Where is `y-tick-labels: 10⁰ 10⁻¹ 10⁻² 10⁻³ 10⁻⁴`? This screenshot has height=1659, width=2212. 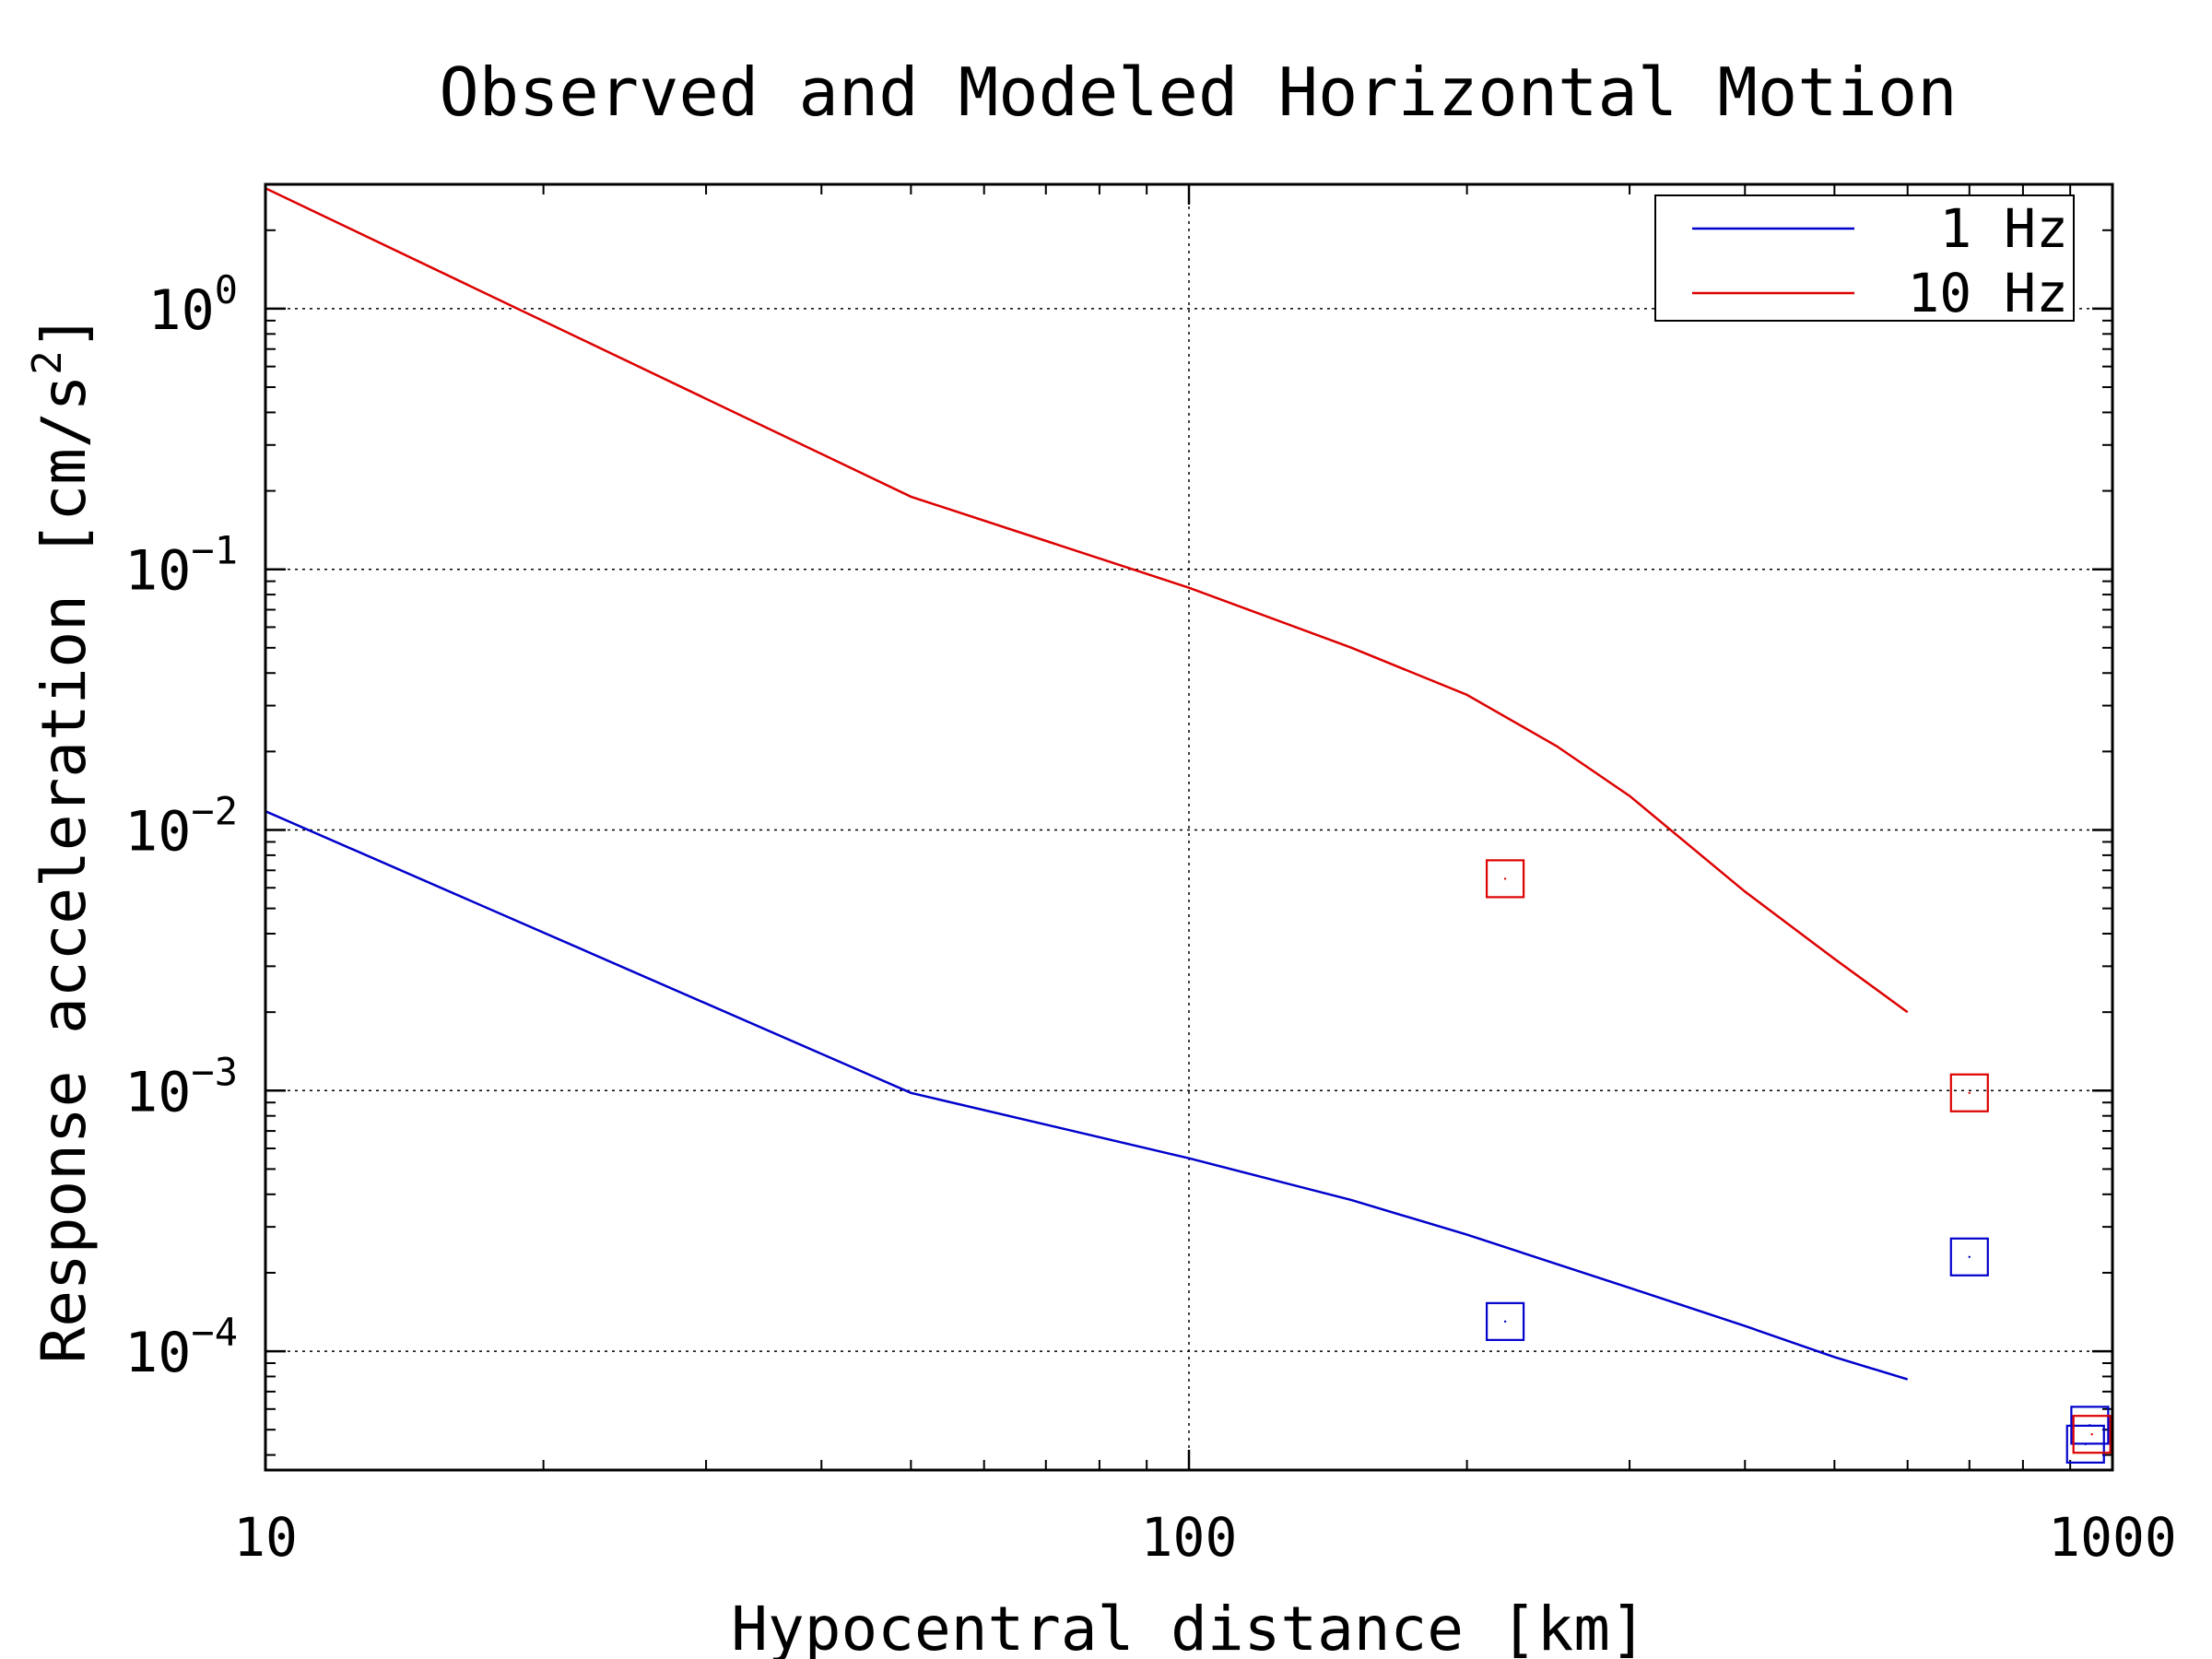
y-tick-labels: 10⁰ 10⁻¹ 10⁻² 10⁻³ 10⁻⁴ is located at coordinates (181, 826).